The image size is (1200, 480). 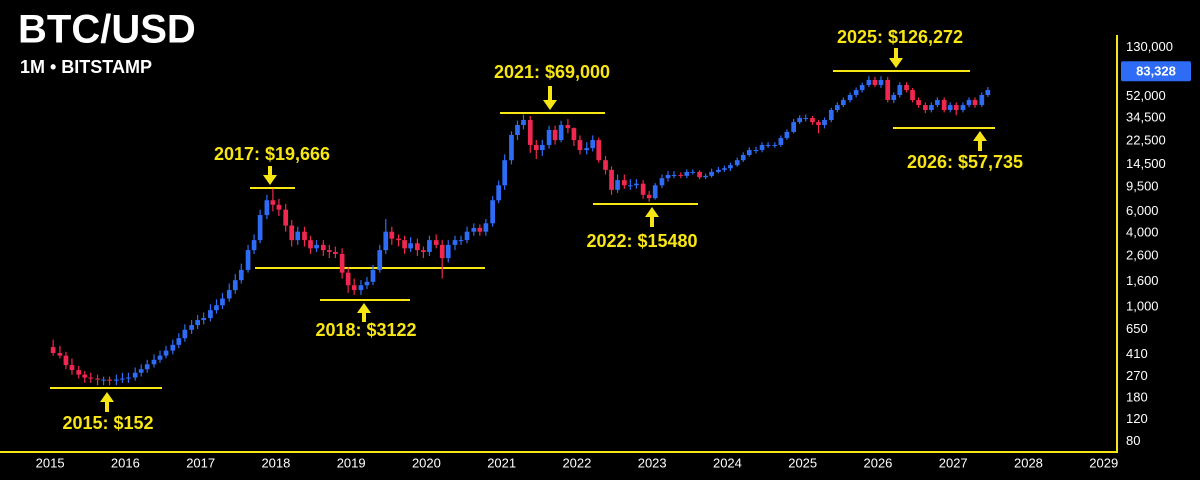 I want to click on x-tick-label: 2019, so click(x=351, y=462).